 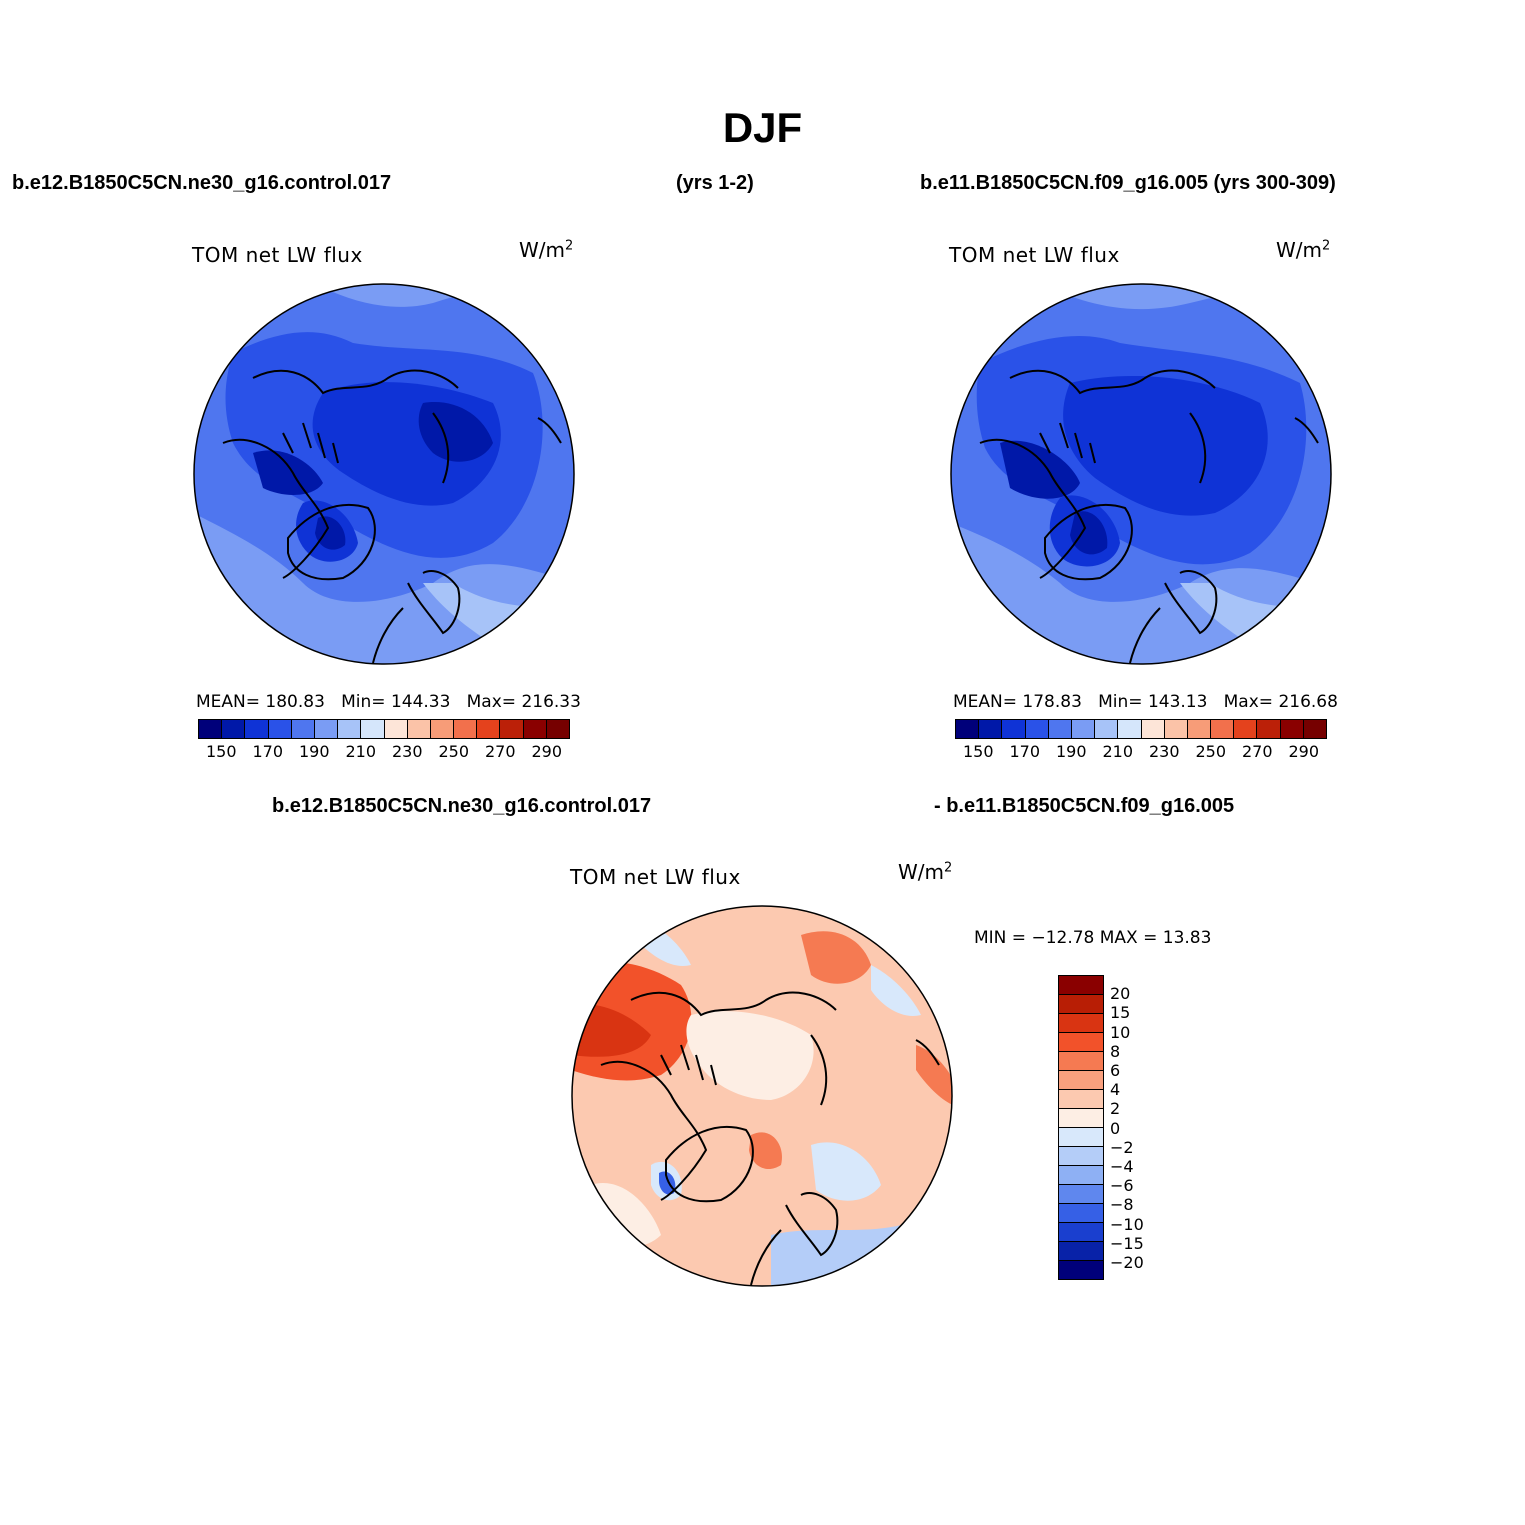 I want to click on colorbar-tick-label: 4, so click(x=1115, y=1090).